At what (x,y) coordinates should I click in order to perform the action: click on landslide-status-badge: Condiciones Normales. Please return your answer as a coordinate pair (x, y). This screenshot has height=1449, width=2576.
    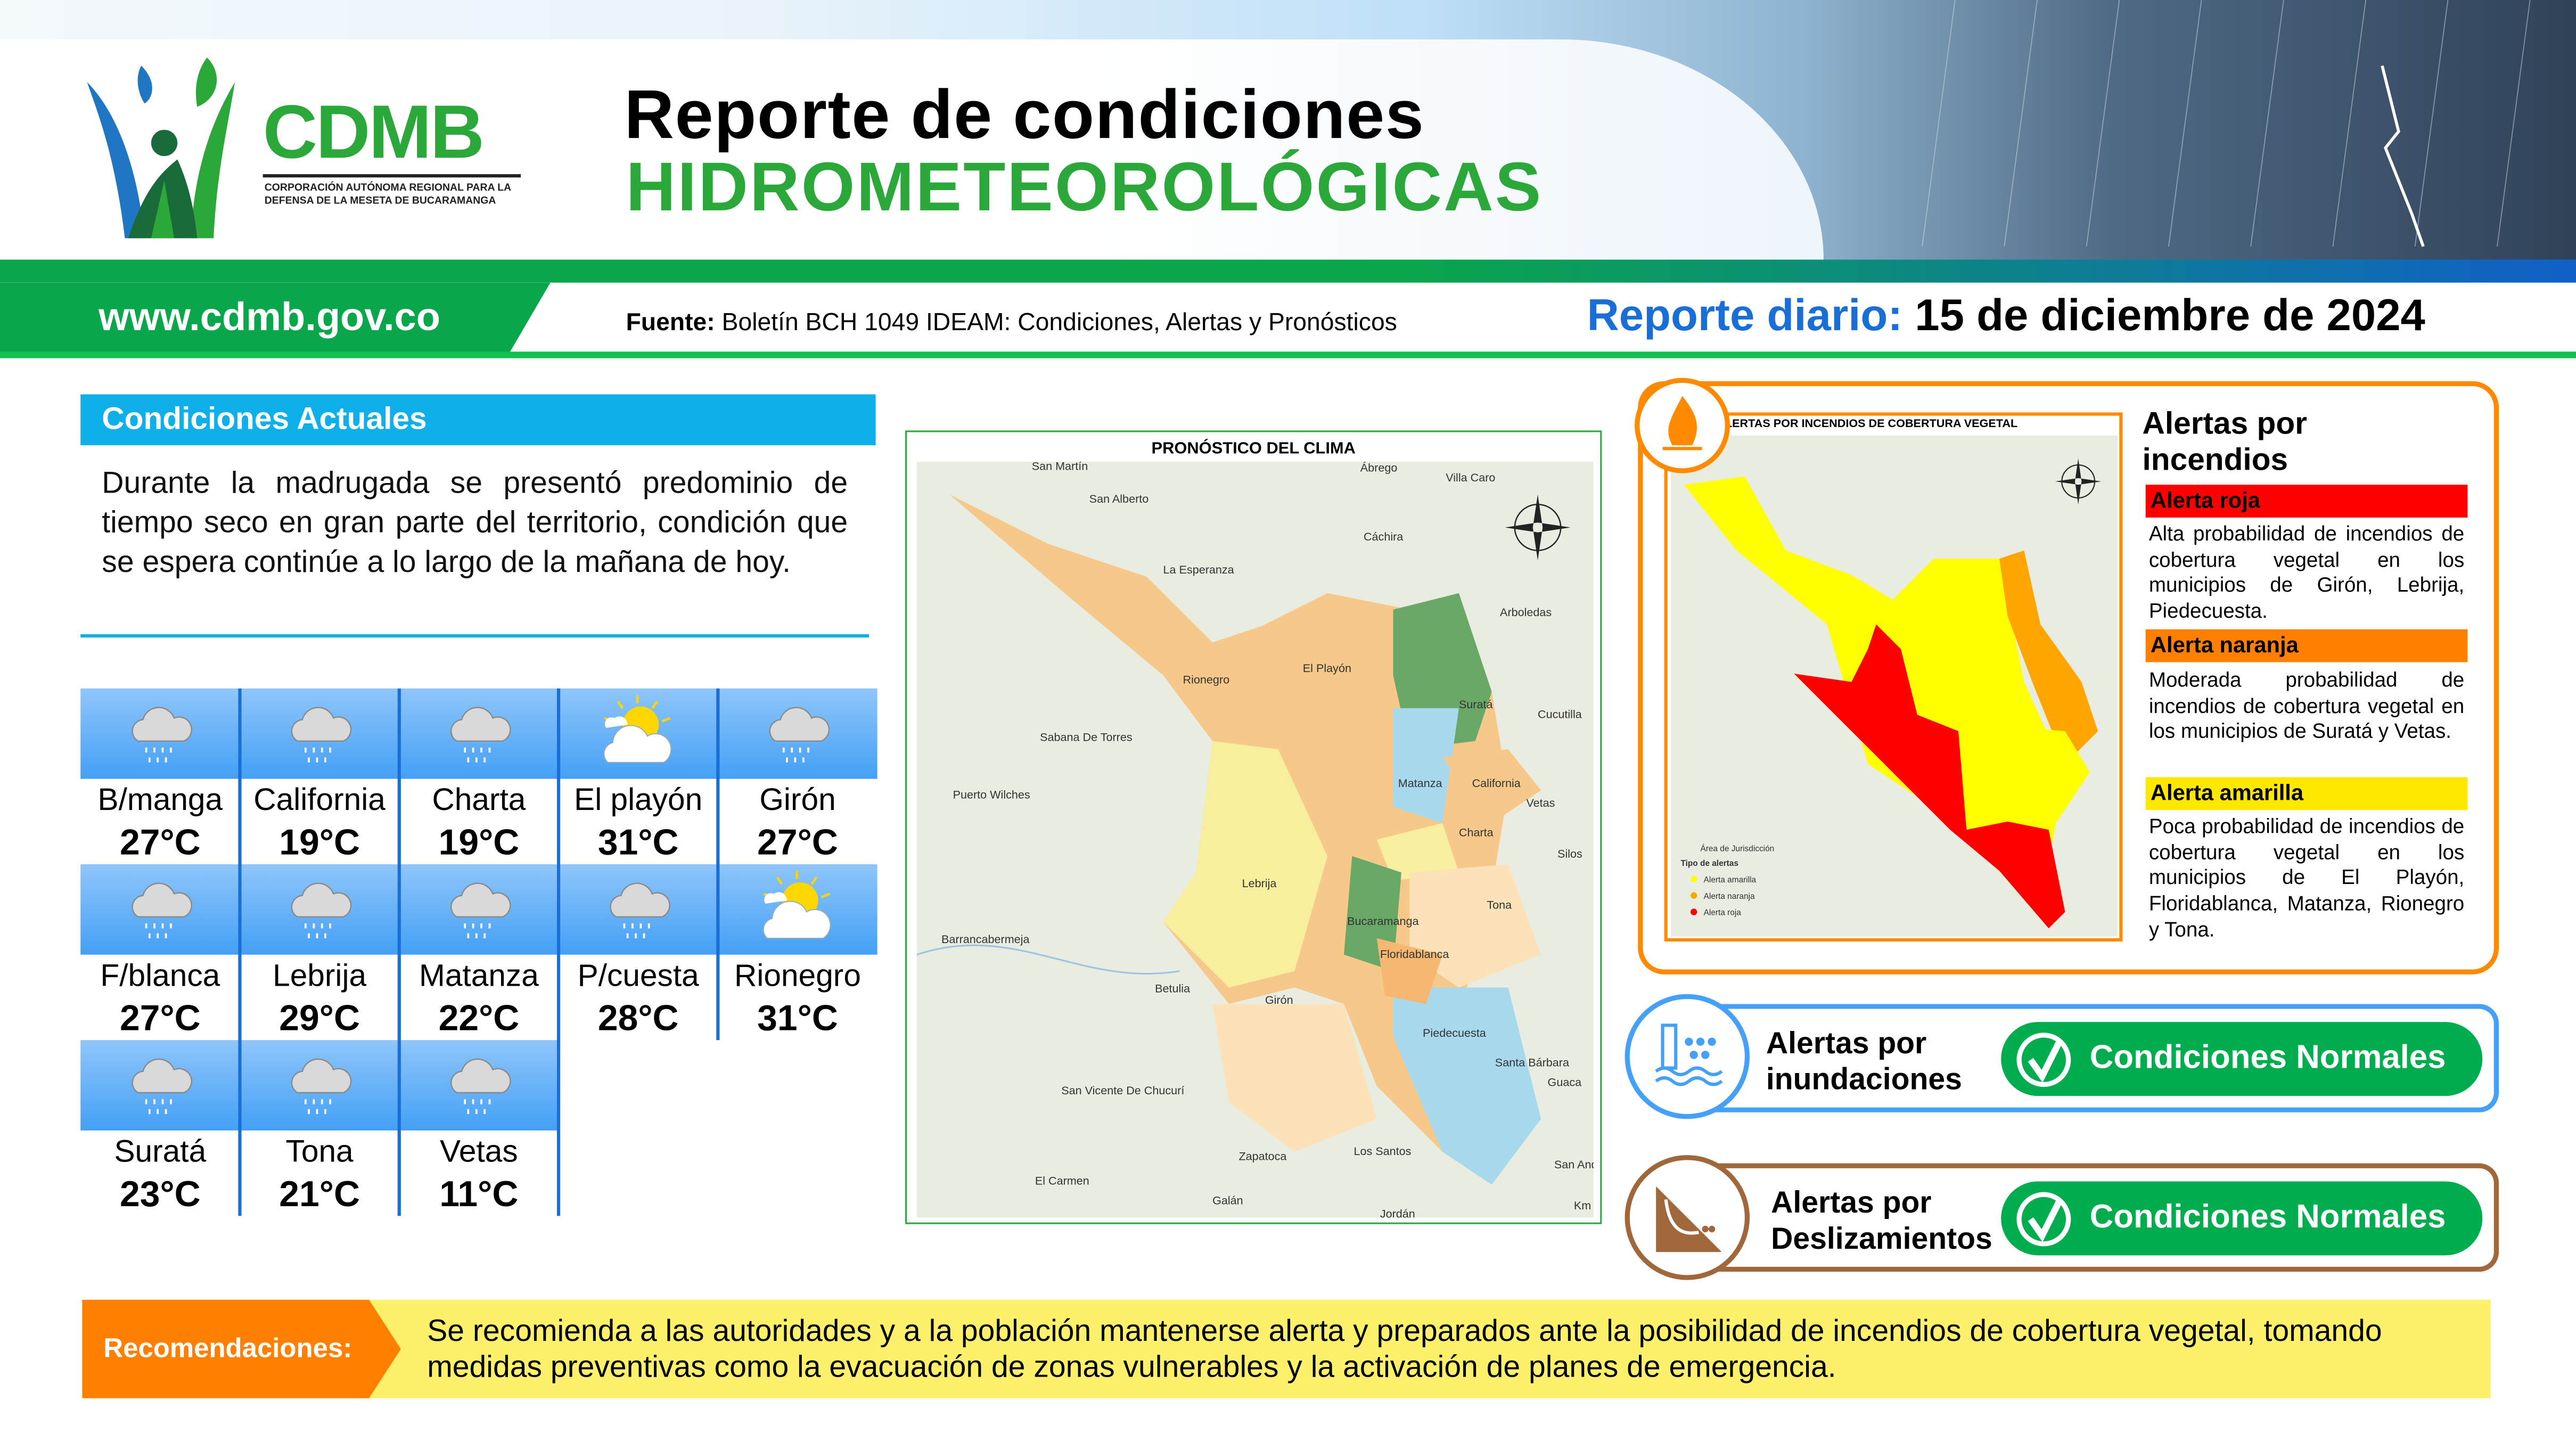
    Looking at the image, I should click on (2242, 1218).